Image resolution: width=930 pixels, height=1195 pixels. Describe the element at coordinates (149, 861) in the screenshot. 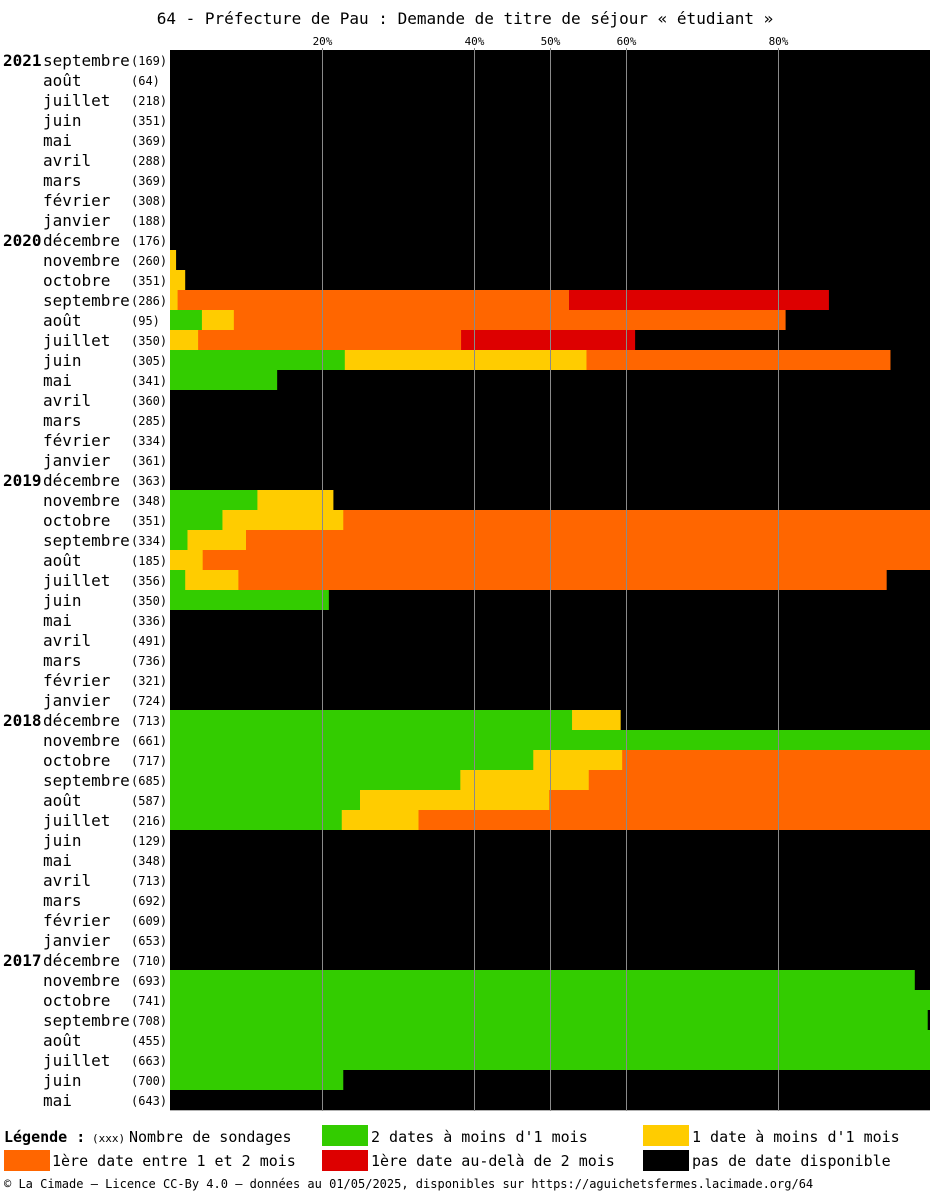

I see `row-count-label: (348)` at that location.